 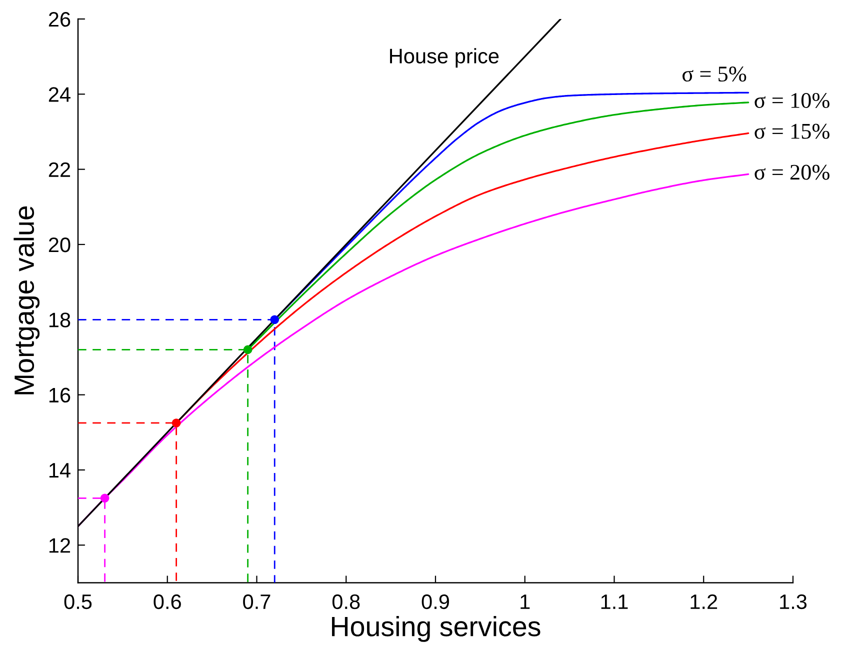 I want to click on x-tick-label: 0.9, so click(x=435, y=602).